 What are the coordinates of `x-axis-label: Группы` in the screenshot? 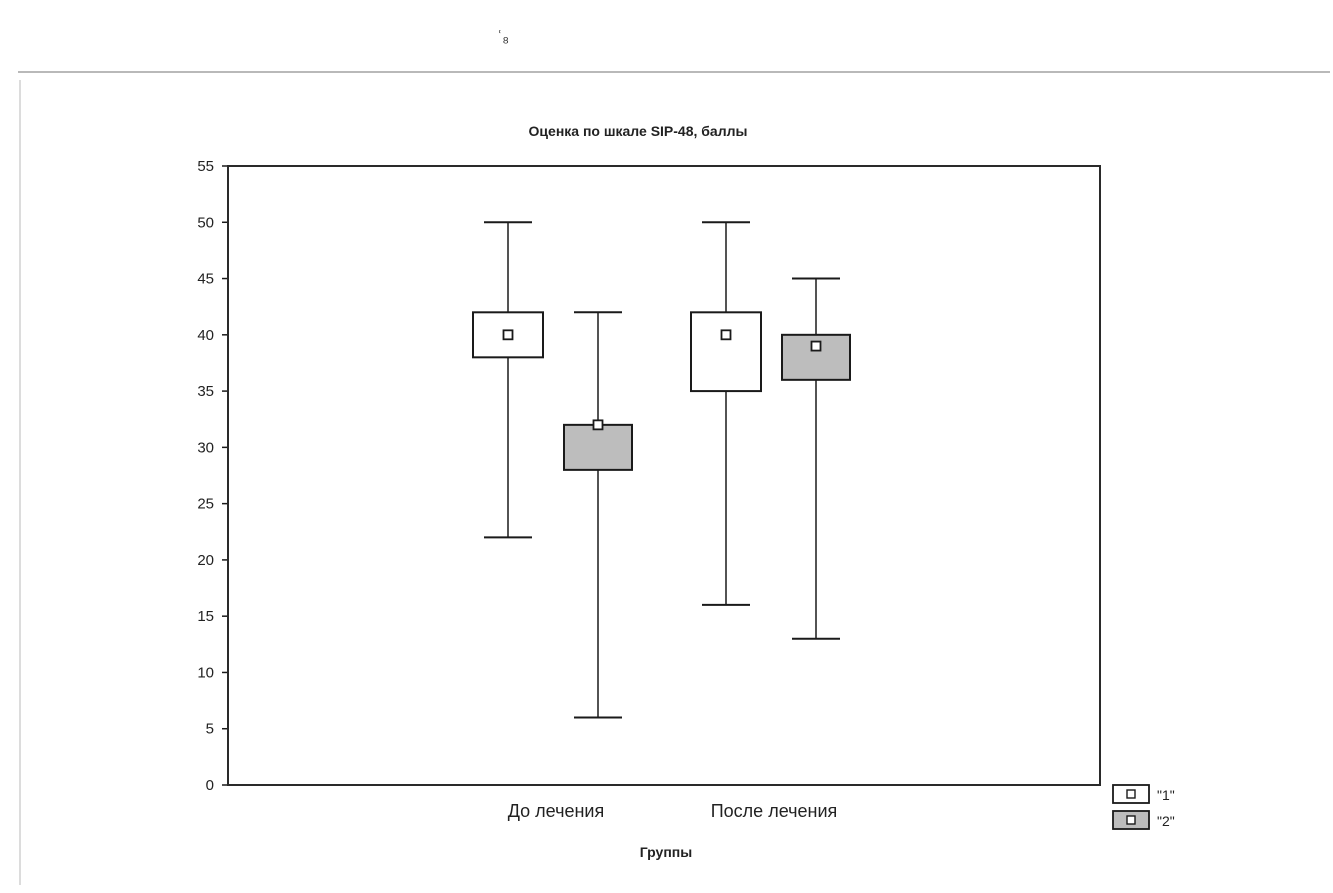 It's located at (666, 852).